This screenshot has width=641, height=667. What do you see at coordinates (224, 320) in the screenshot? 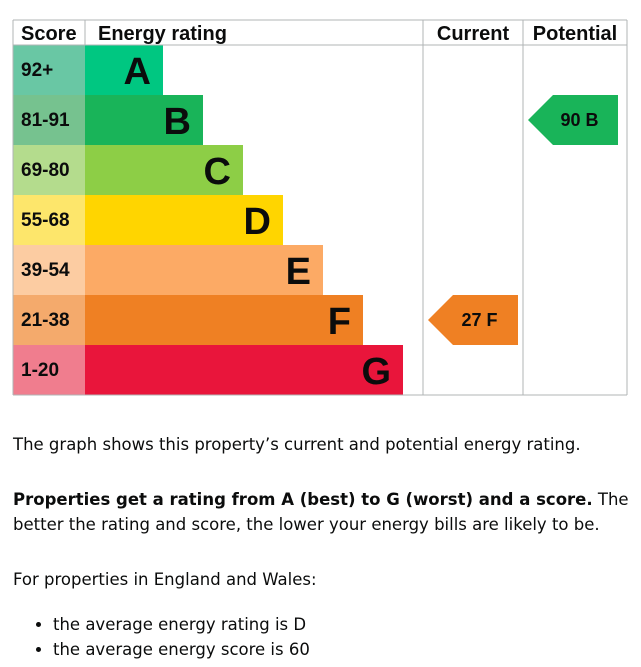
I see `band-bar-f` at bounding box center [224, 320].